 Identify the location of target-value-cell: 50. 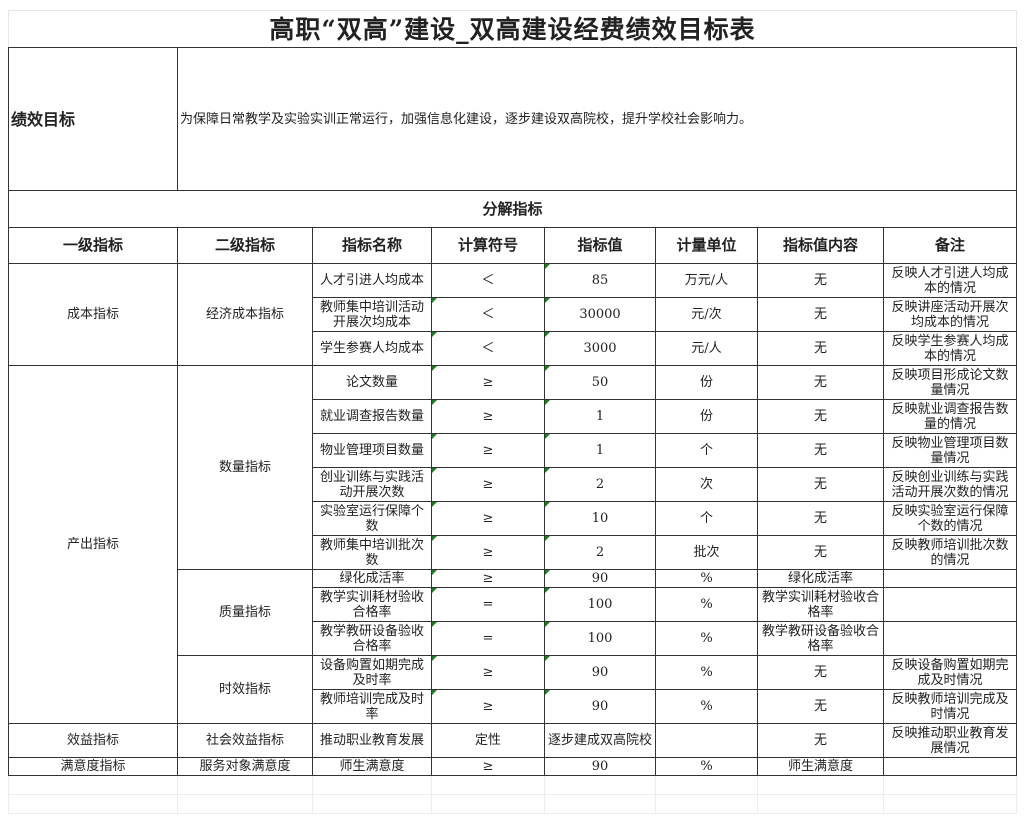
(600, 382).